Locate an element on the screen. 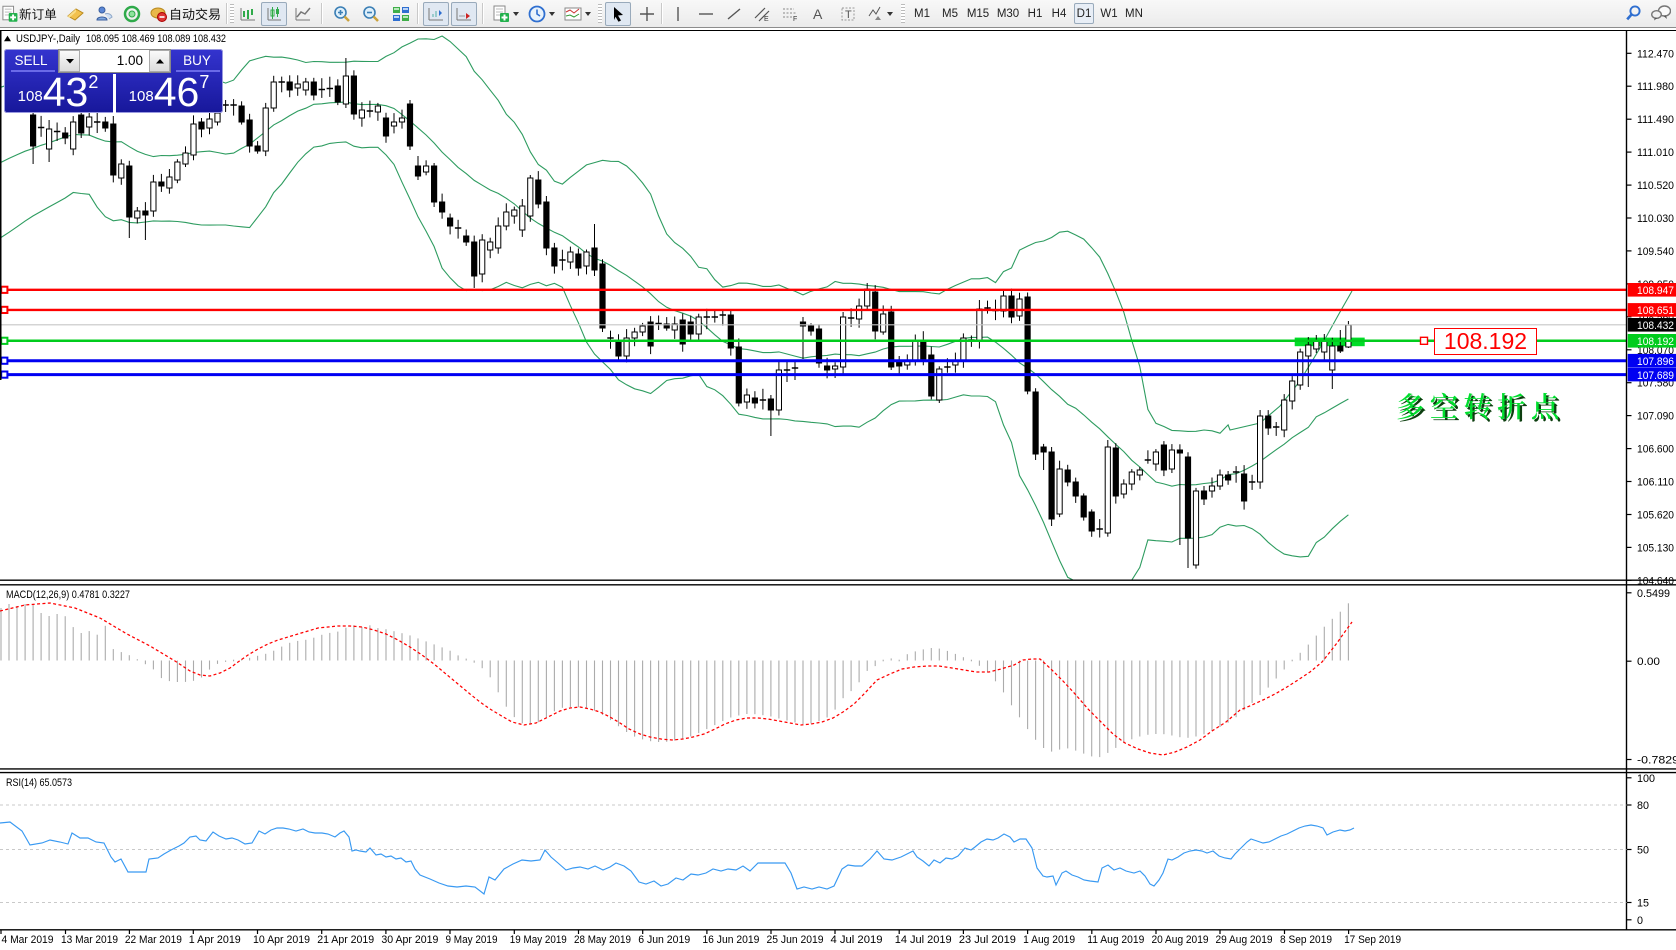 The image size is (1676, 950). svg-text: 105.130 is located at coordinates (1655, 548).